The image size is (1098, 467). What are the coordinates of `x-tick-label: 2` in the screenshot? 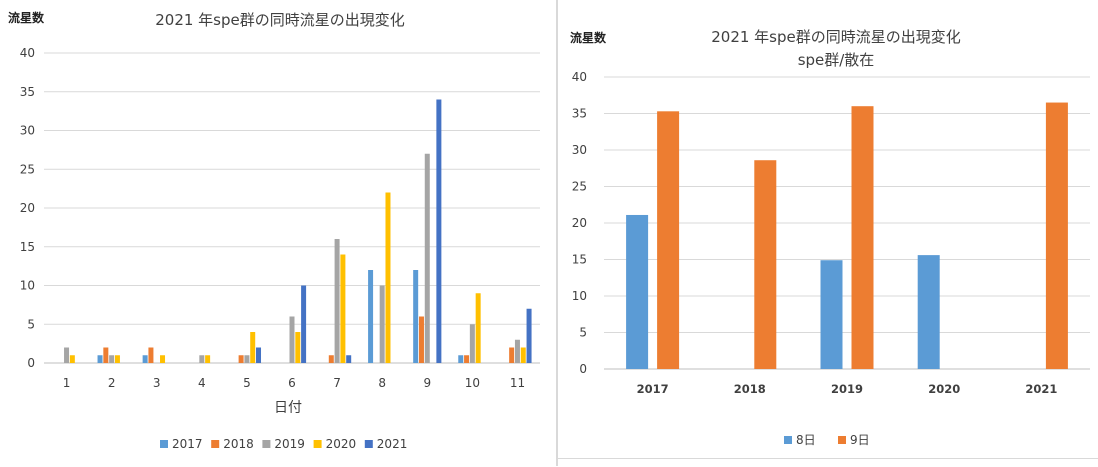 It's located at (112, 383).